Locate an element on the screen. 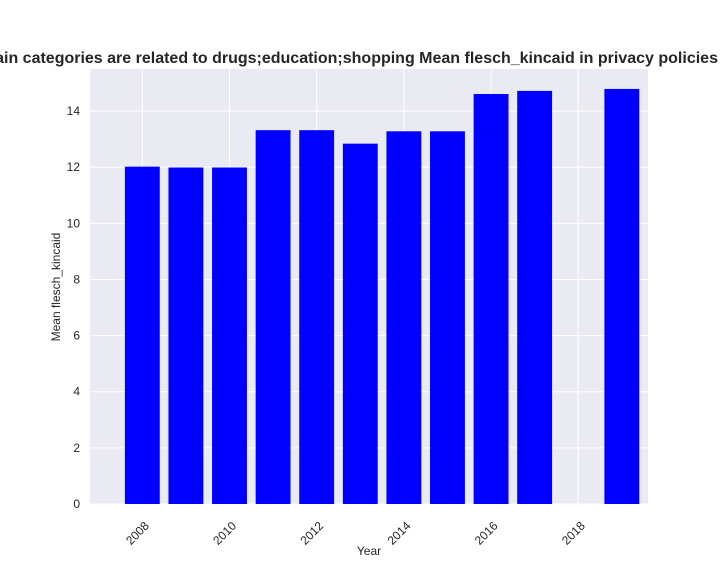  y-tick-label: 4 is located at coordinates (76, 392).